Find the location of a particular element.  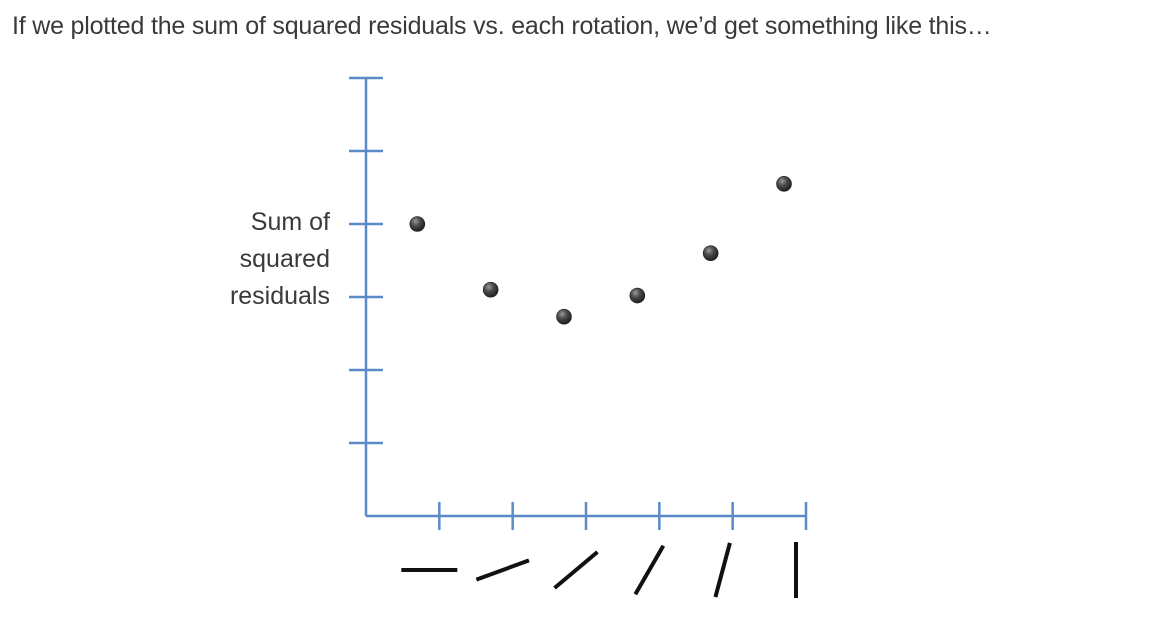

y-axis-label-line: squared is located at coordinates (284, 259).